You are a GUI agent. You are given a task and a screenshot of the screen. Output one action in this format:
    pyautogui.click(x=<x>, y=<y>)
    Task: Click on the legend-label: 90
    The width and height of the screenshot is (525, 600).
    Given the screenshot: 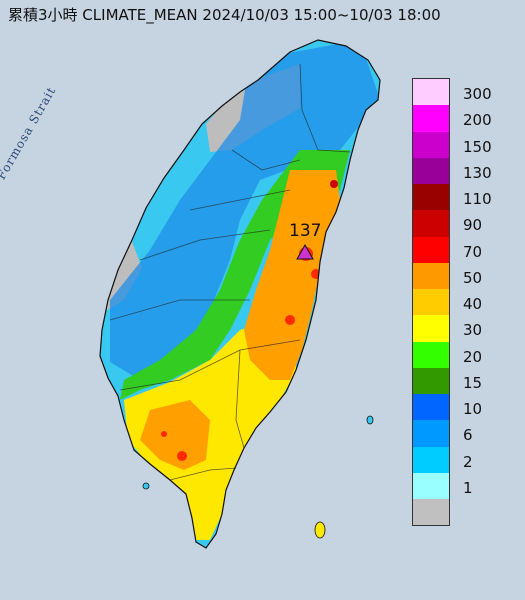 What is the action you would take?
    pyautogui.click(x=473, y=225)
    